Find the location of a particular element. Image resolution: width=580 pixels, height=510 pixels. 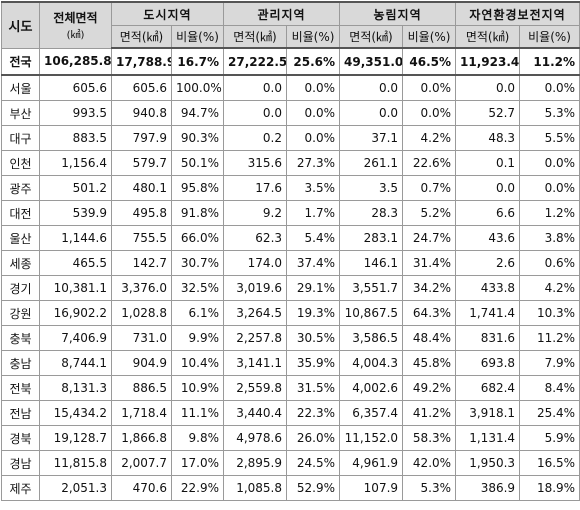

agriculture-ratio-cell: 64.3% is located at coordinates (429, 313).